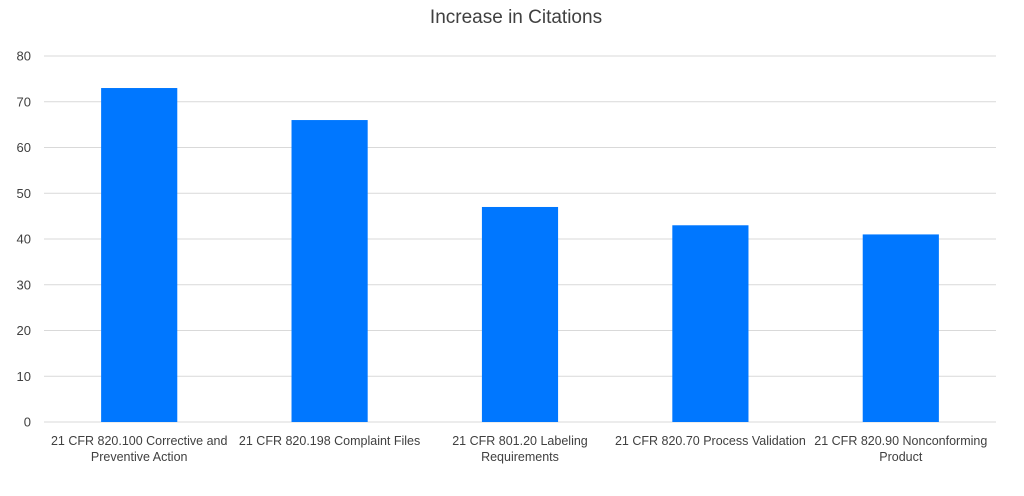  What do you see at coordinates (24, 330) in the screenshot?
I see `y-tick-label: 20` at bounding box center [24, 330].